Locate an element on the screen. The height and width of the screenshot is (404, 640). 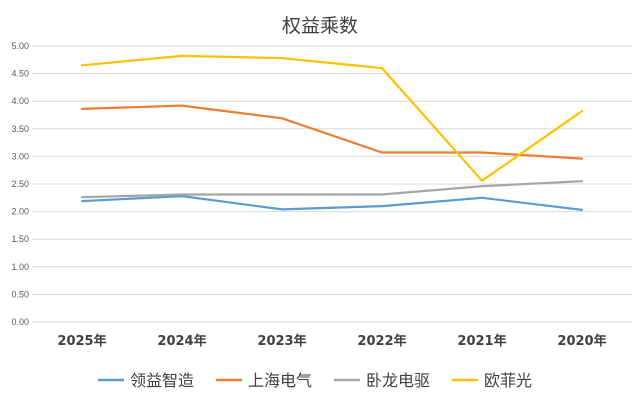
y-tick-label: 3.00 is located at coordinates (20, 156).